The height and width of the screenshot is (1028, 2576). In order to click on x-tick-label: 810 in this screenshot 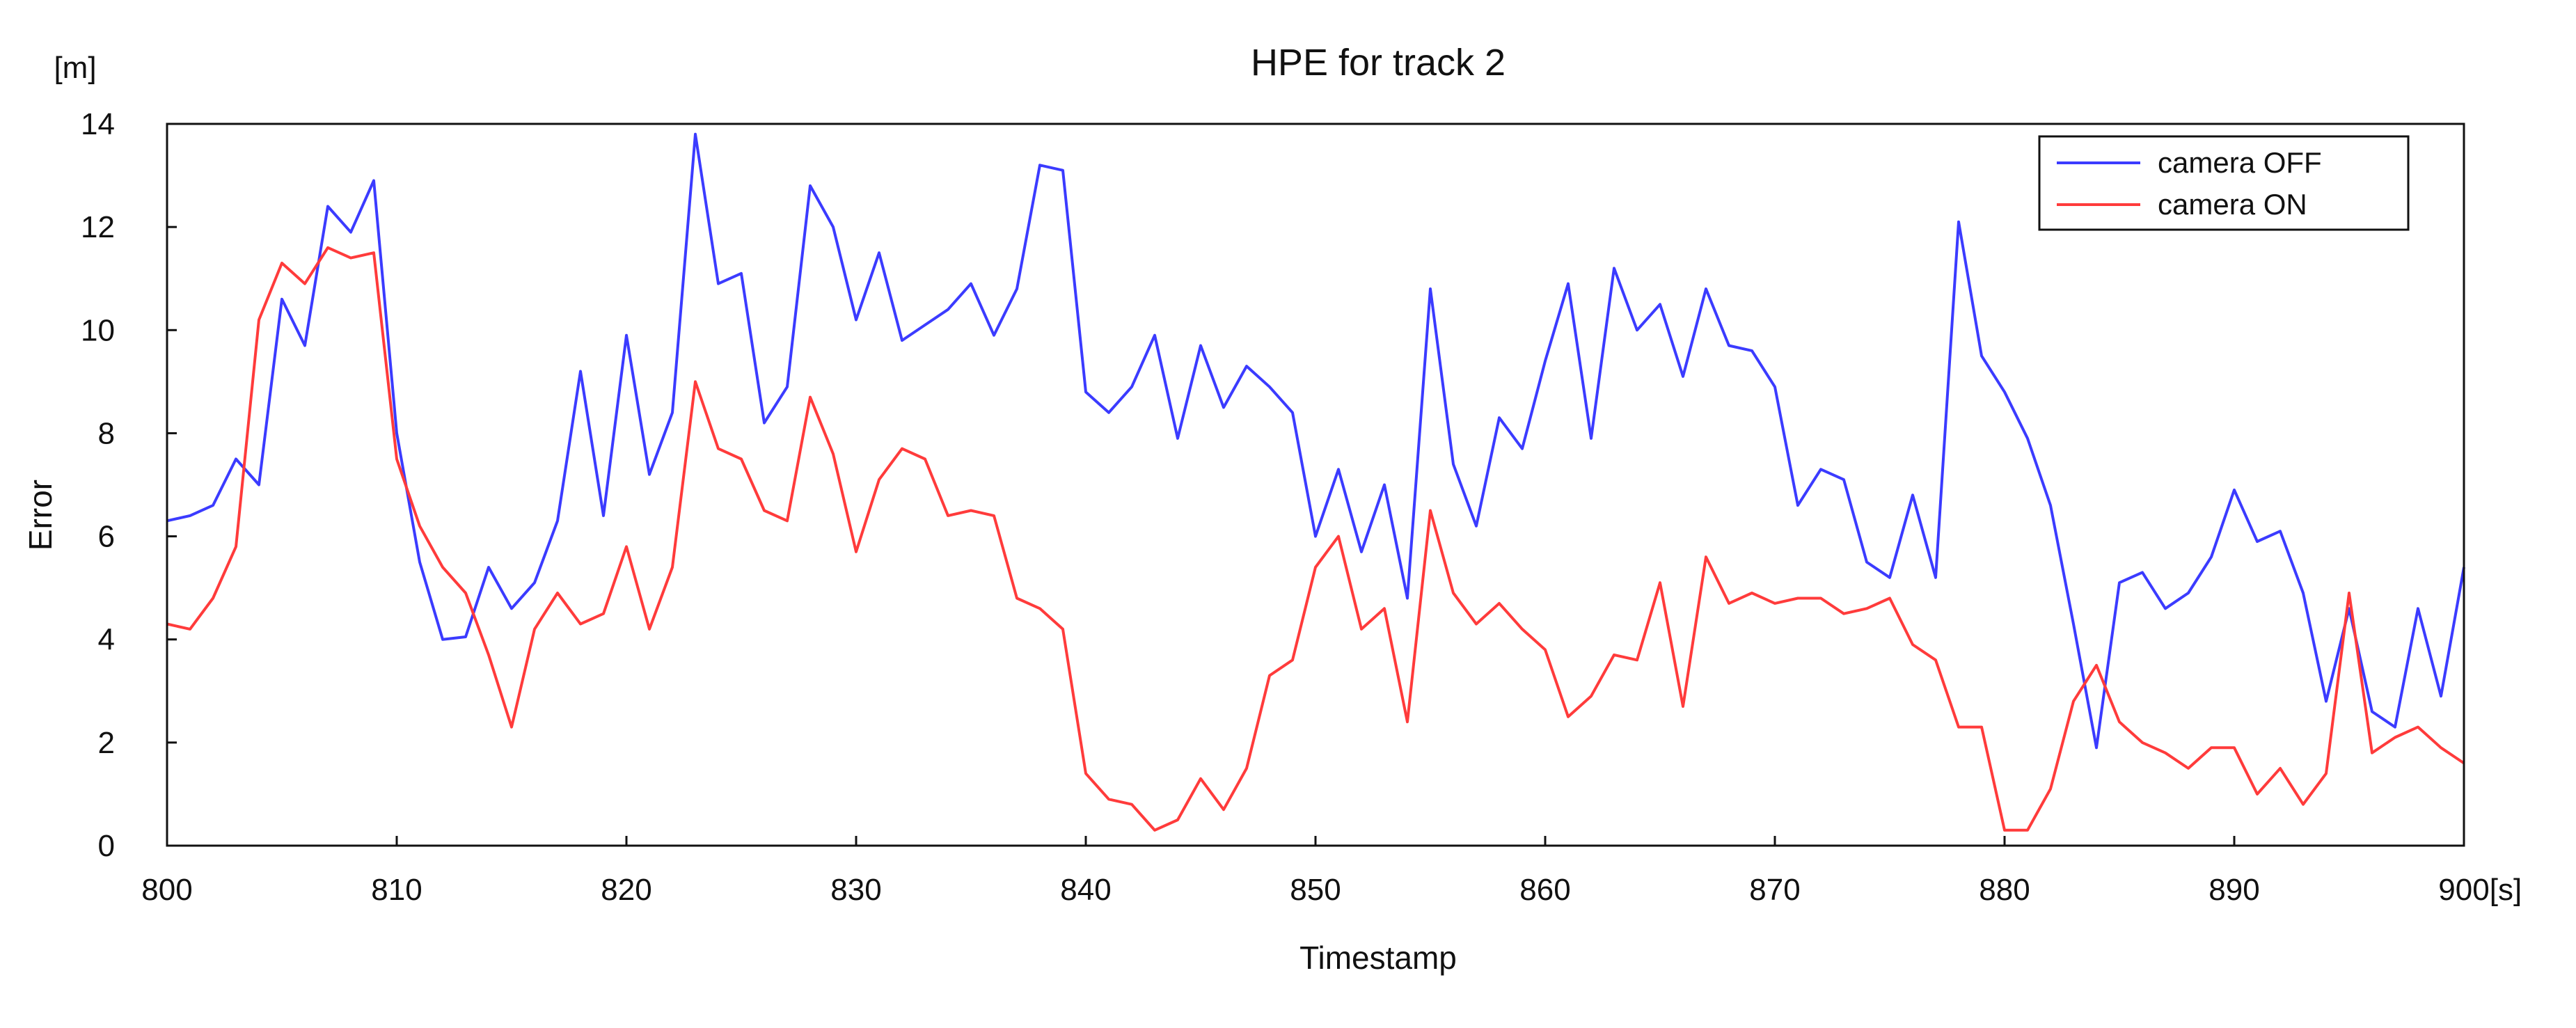, I will do `click(396, 890)`.